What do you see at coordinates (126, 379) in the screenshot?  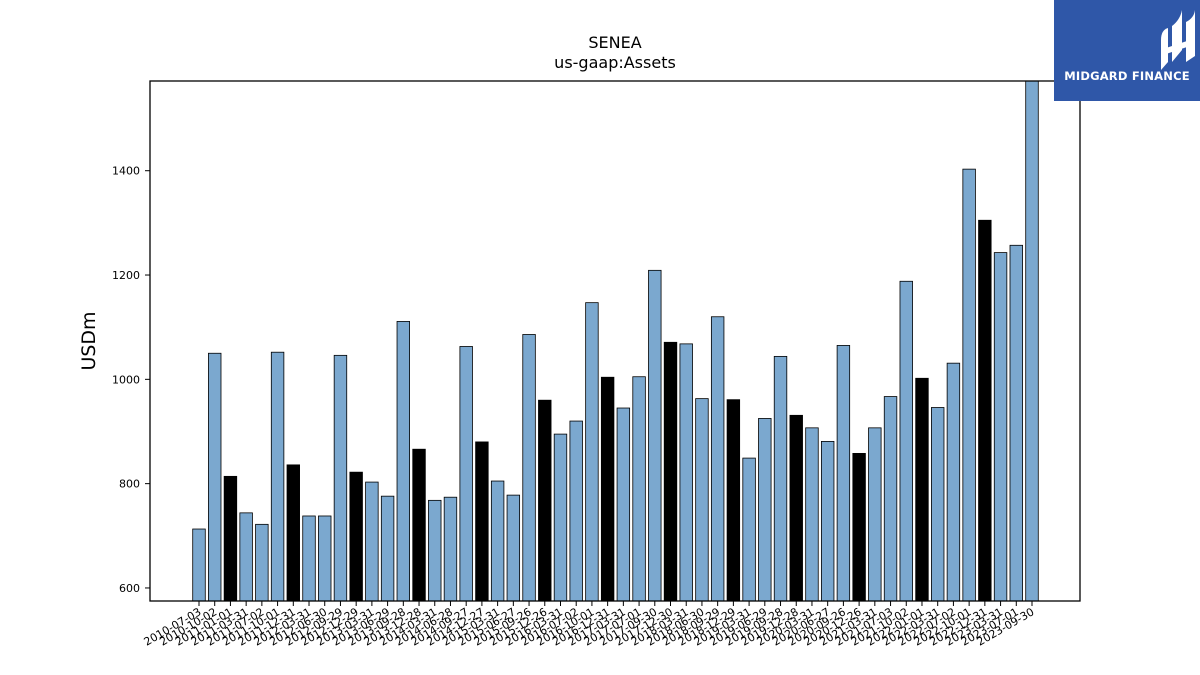 I see `y-tick-label: 1000` at bounding box center [126, 379].